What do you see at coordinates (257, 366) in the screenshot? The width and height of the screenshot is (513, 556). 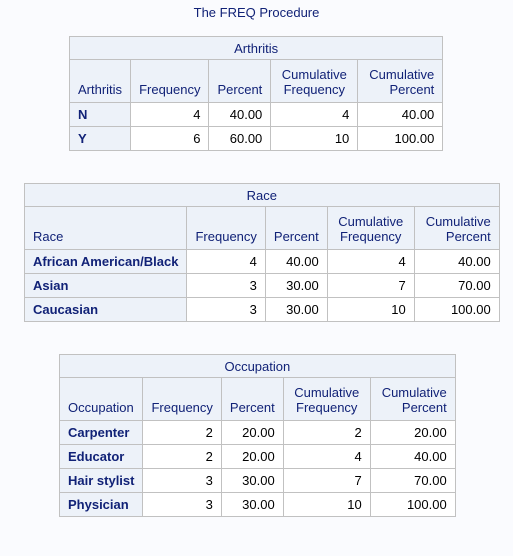 I see `table-caption: Occupation` at bounding box center [257, 366].